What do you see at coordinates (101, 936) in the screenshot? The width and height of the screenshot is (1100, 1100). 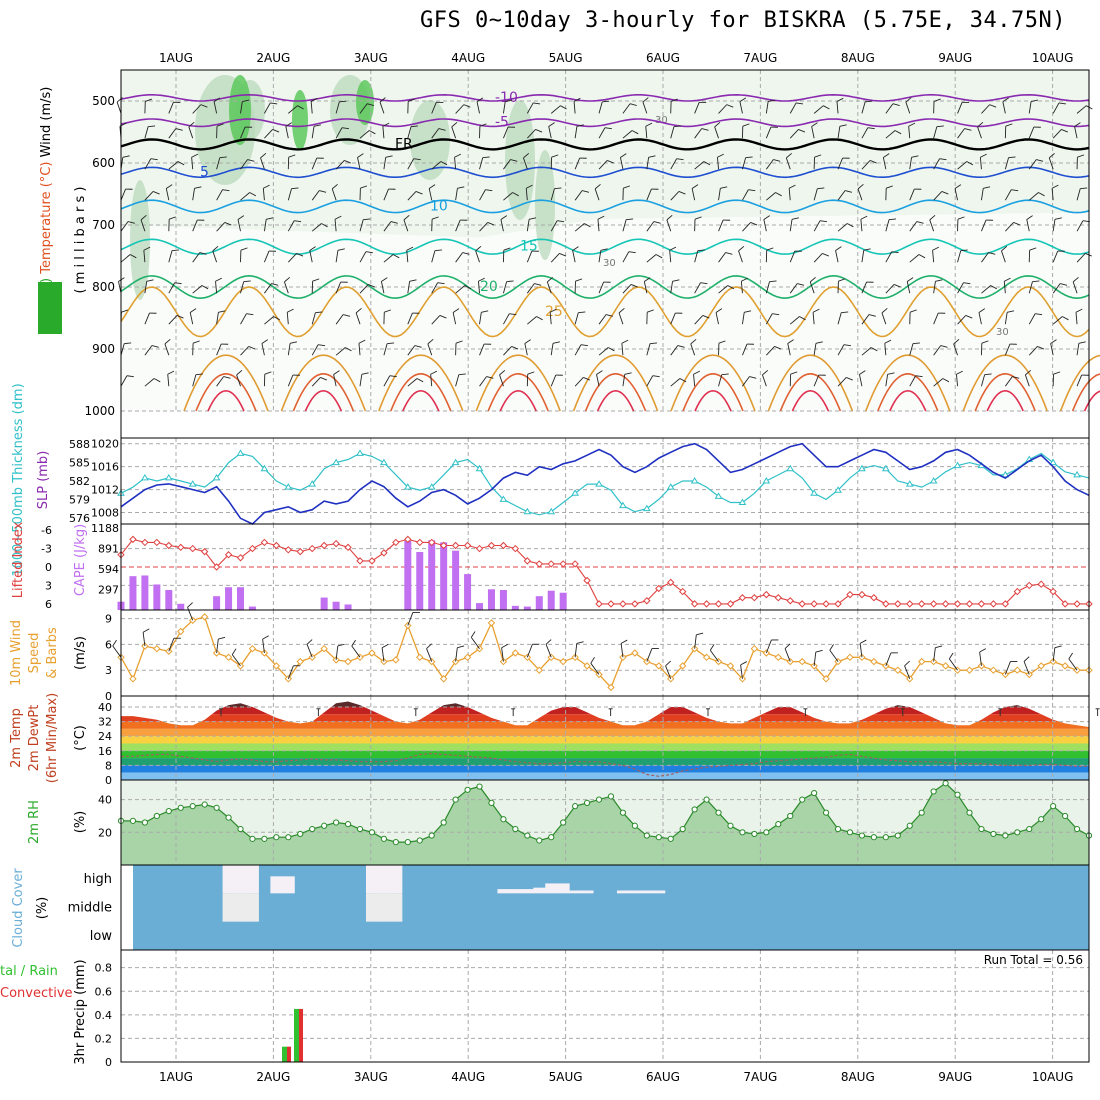 I see `cloud-row-label: low` at bounding box center [101, 936].